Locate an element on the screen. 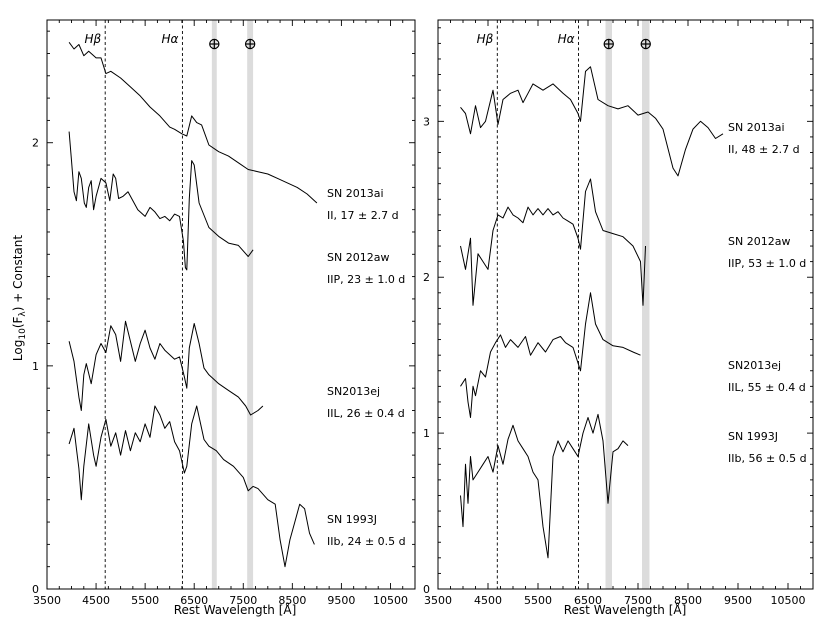  series-subtitle-label: IIb, 56 ± 0.5 d is located at coordinates (767, 458).